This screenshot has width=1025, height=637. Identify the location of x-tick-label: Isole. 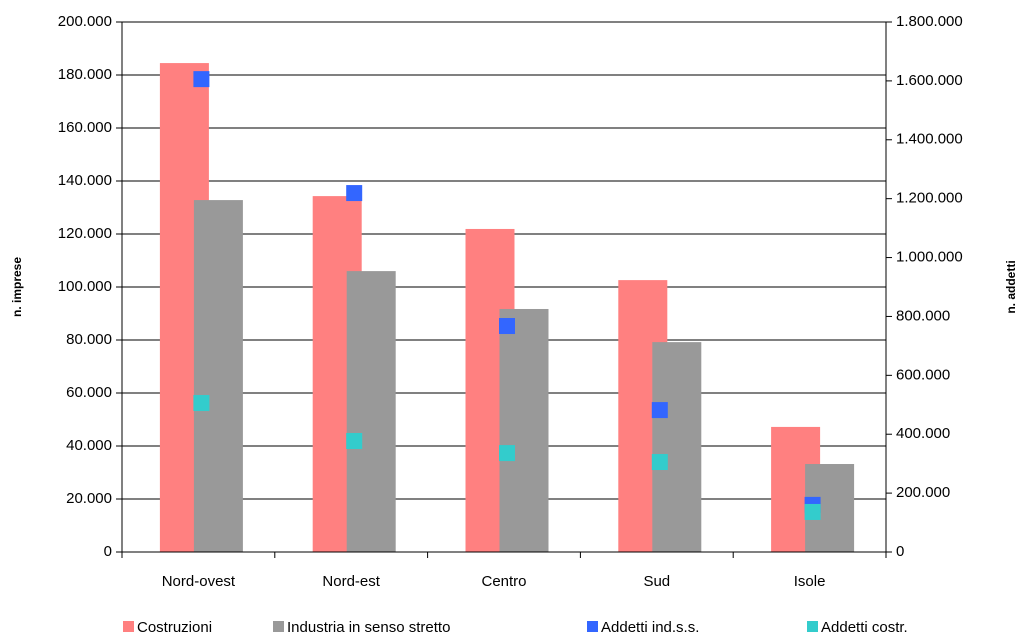
(810, 581).